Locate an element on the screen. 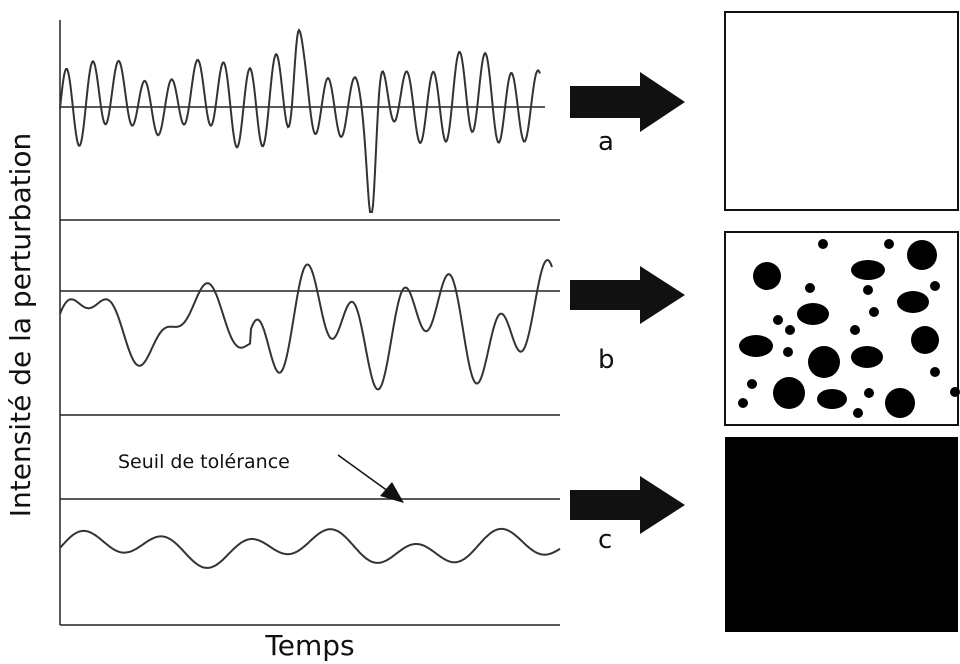 The image size is (960, 664). panel-label: b is located at coordinates (606, 360).